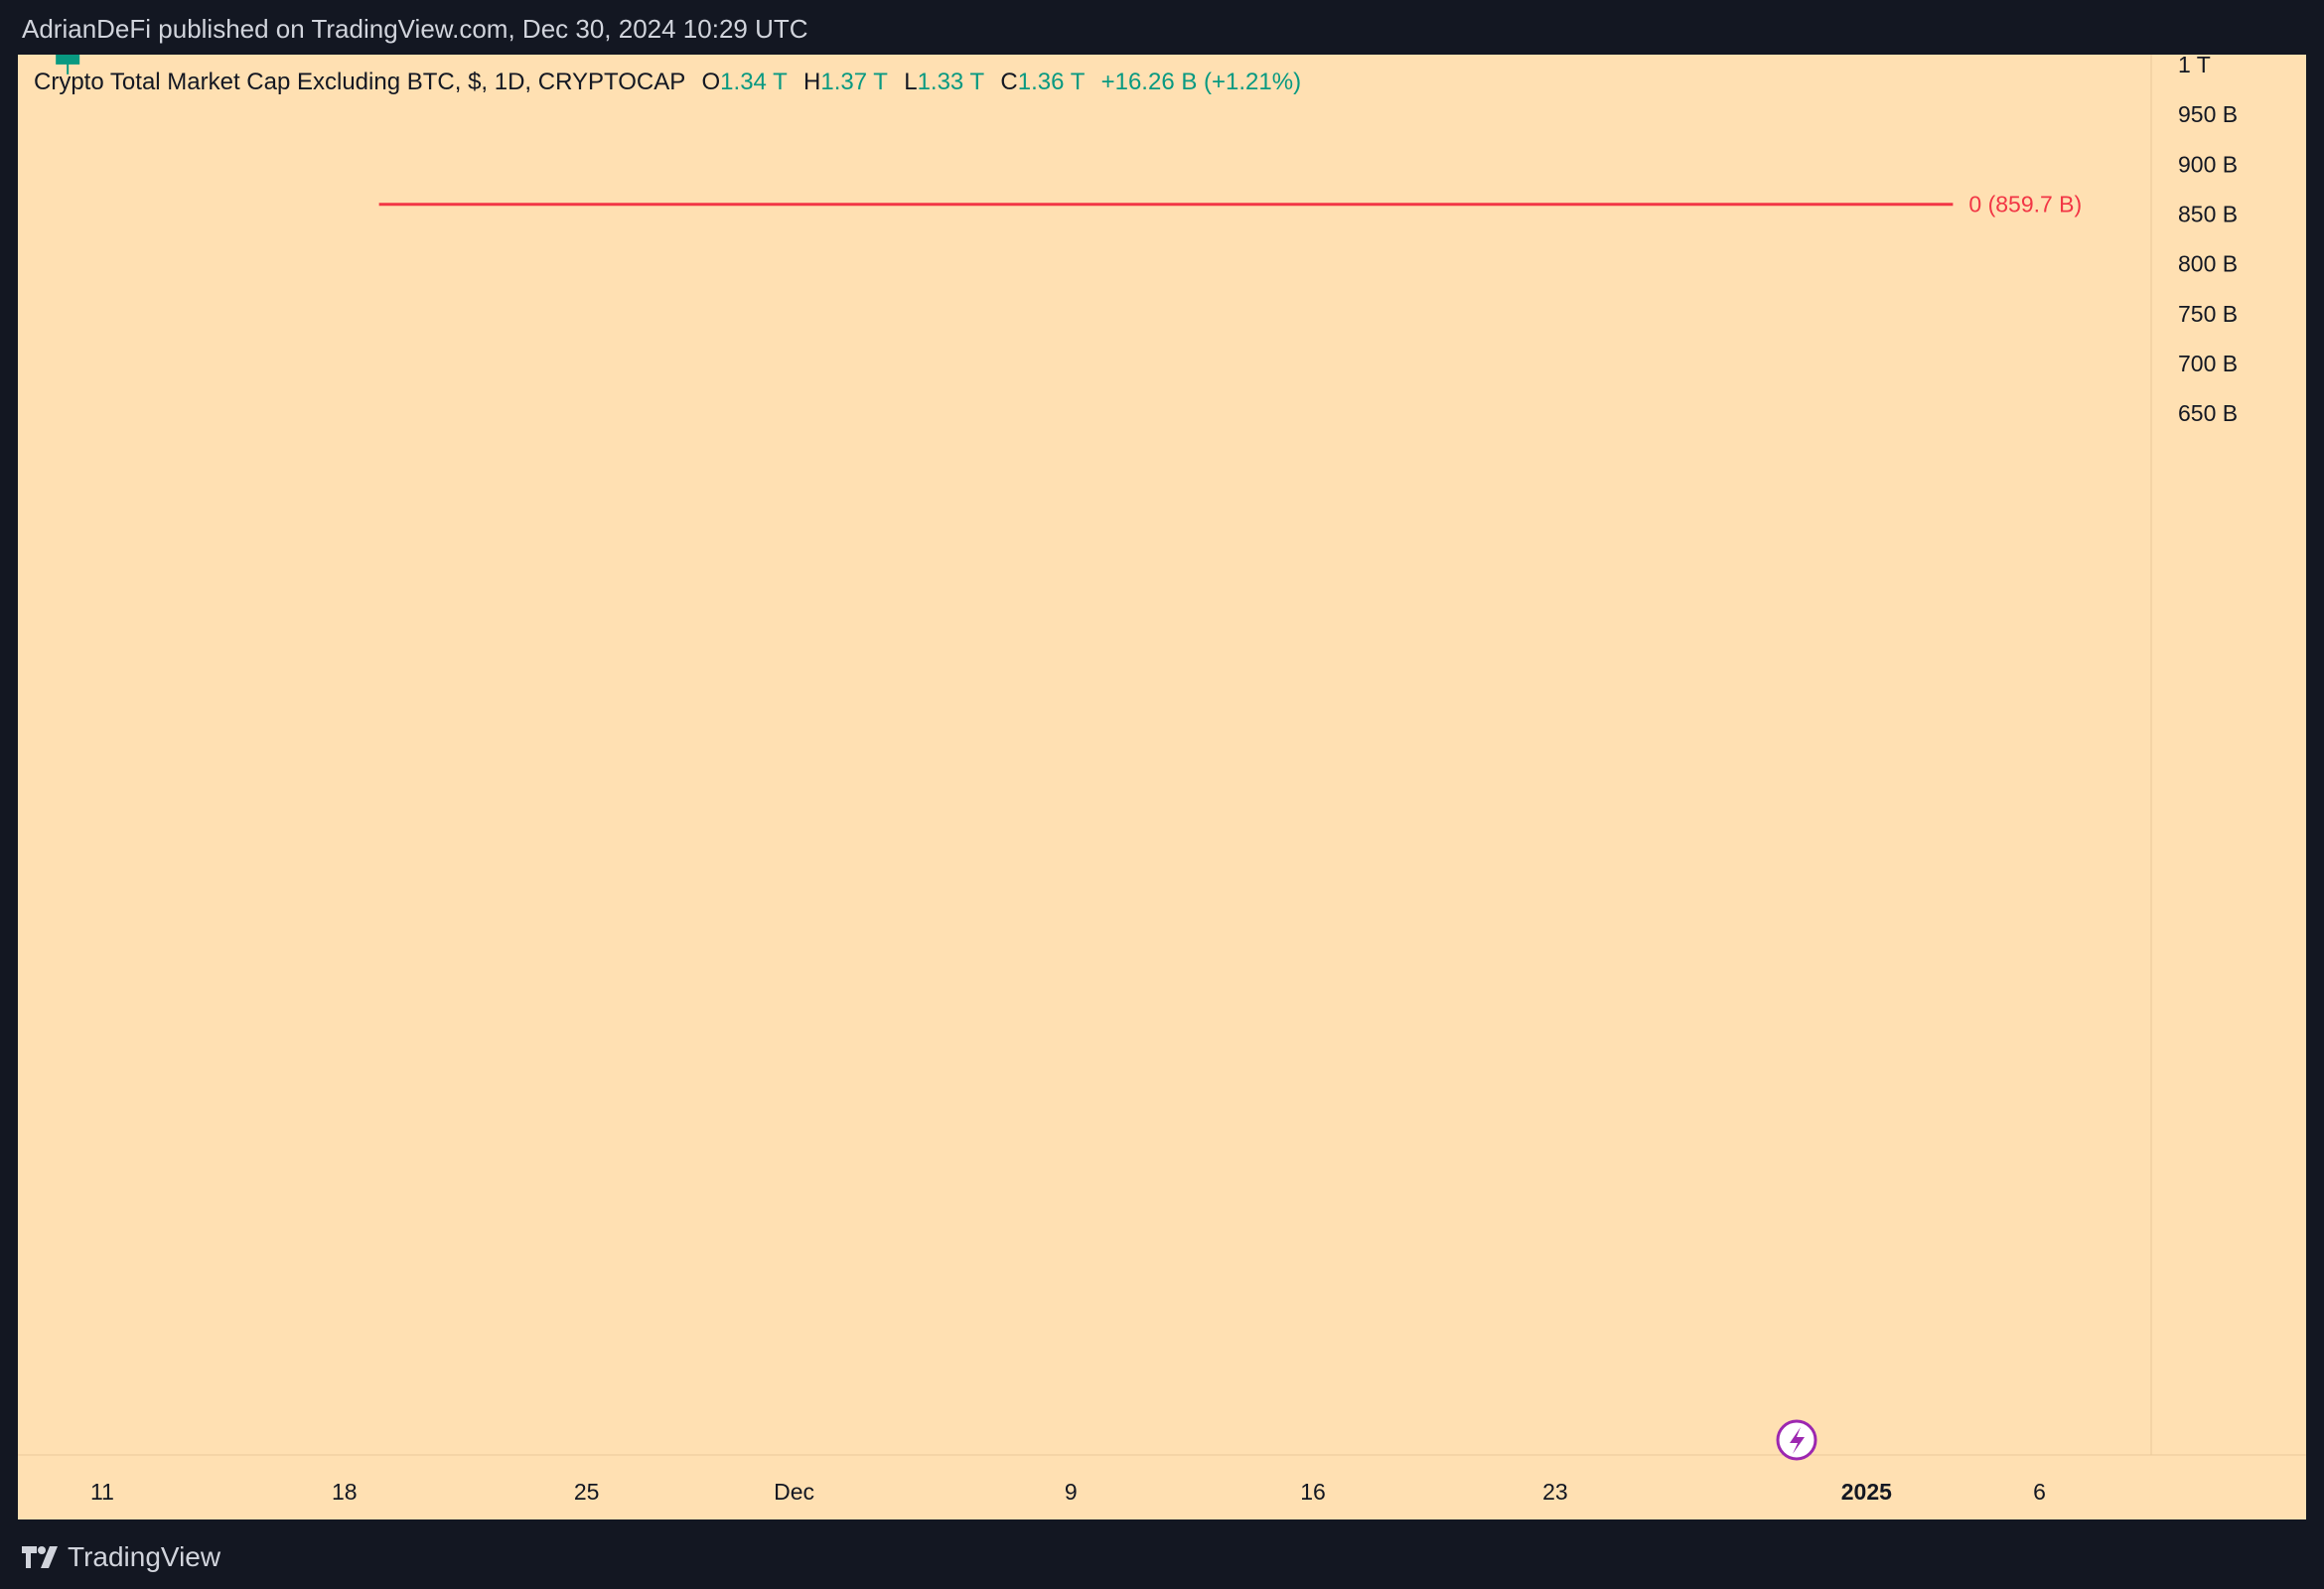 The height and width of the screenshot is (1589, 2324). Describe the element at coordinates (1071, 1492) in the screenshot. I see `x-tick-label: 9` at that location.